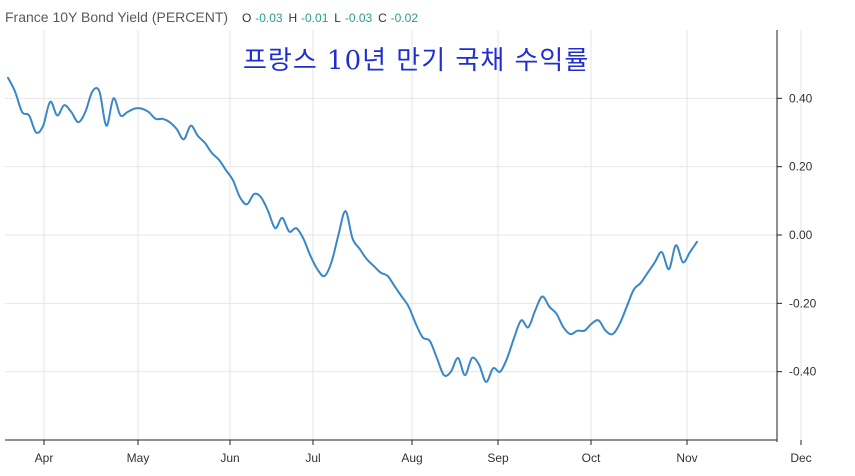 This screenshot has width=855, height=476. I want to click on low-label: L, so click(337, 18).